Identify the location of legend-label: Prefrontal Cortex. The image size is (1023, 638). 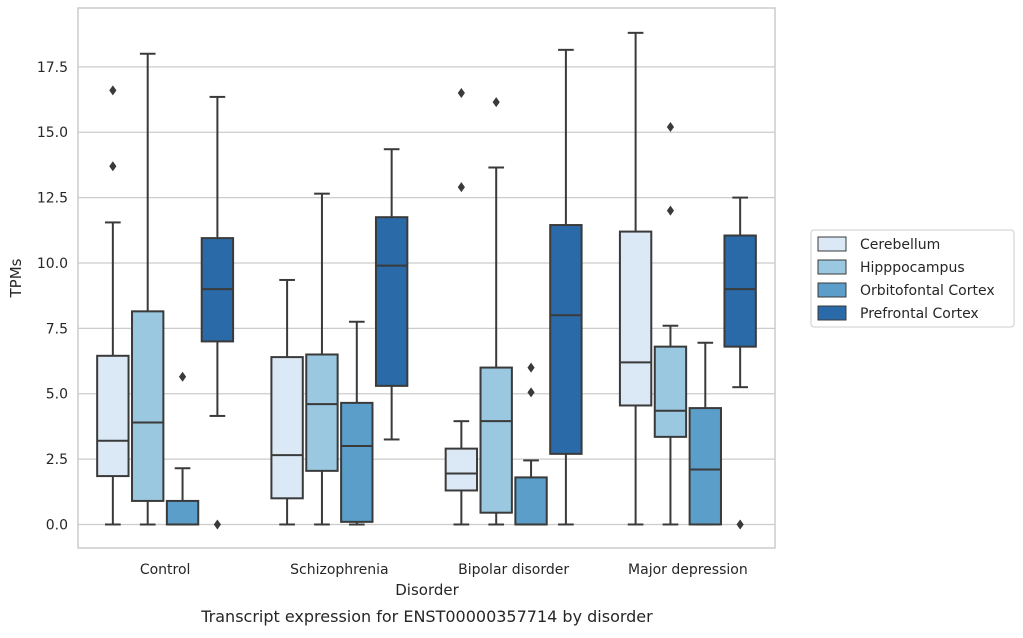
(919, 314).